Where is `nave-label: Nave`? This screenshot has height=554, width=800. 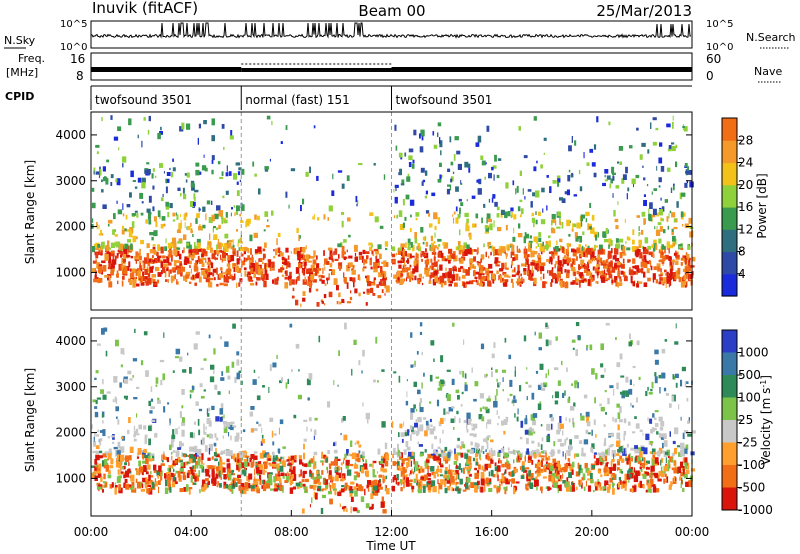
nave-label: Nave is located at coordinates (768, 71).